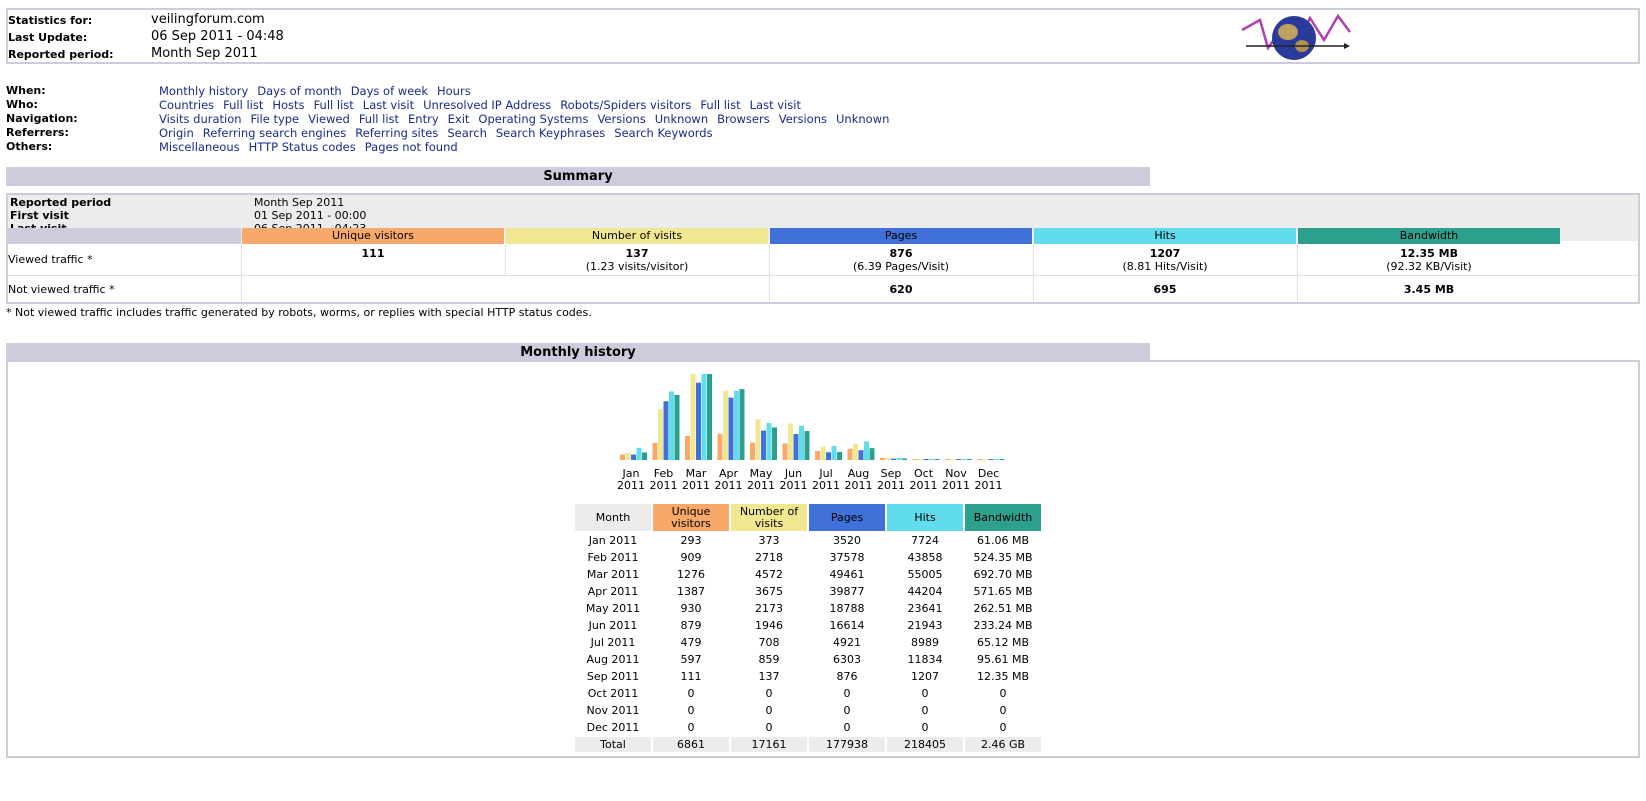  What do you see at coordinates (858, 473) in the screenshot?
I see `chart-tick-month: Aug` at bounding box center [858, 473].